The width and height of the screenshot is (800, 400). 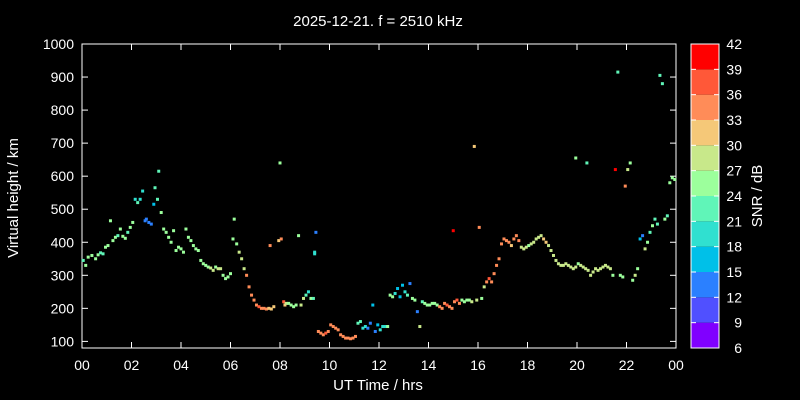 What do you see at coordinates (63, 308) in the screenshot?
I see `y-tick-label: 200` at bounding box center [63, 308].